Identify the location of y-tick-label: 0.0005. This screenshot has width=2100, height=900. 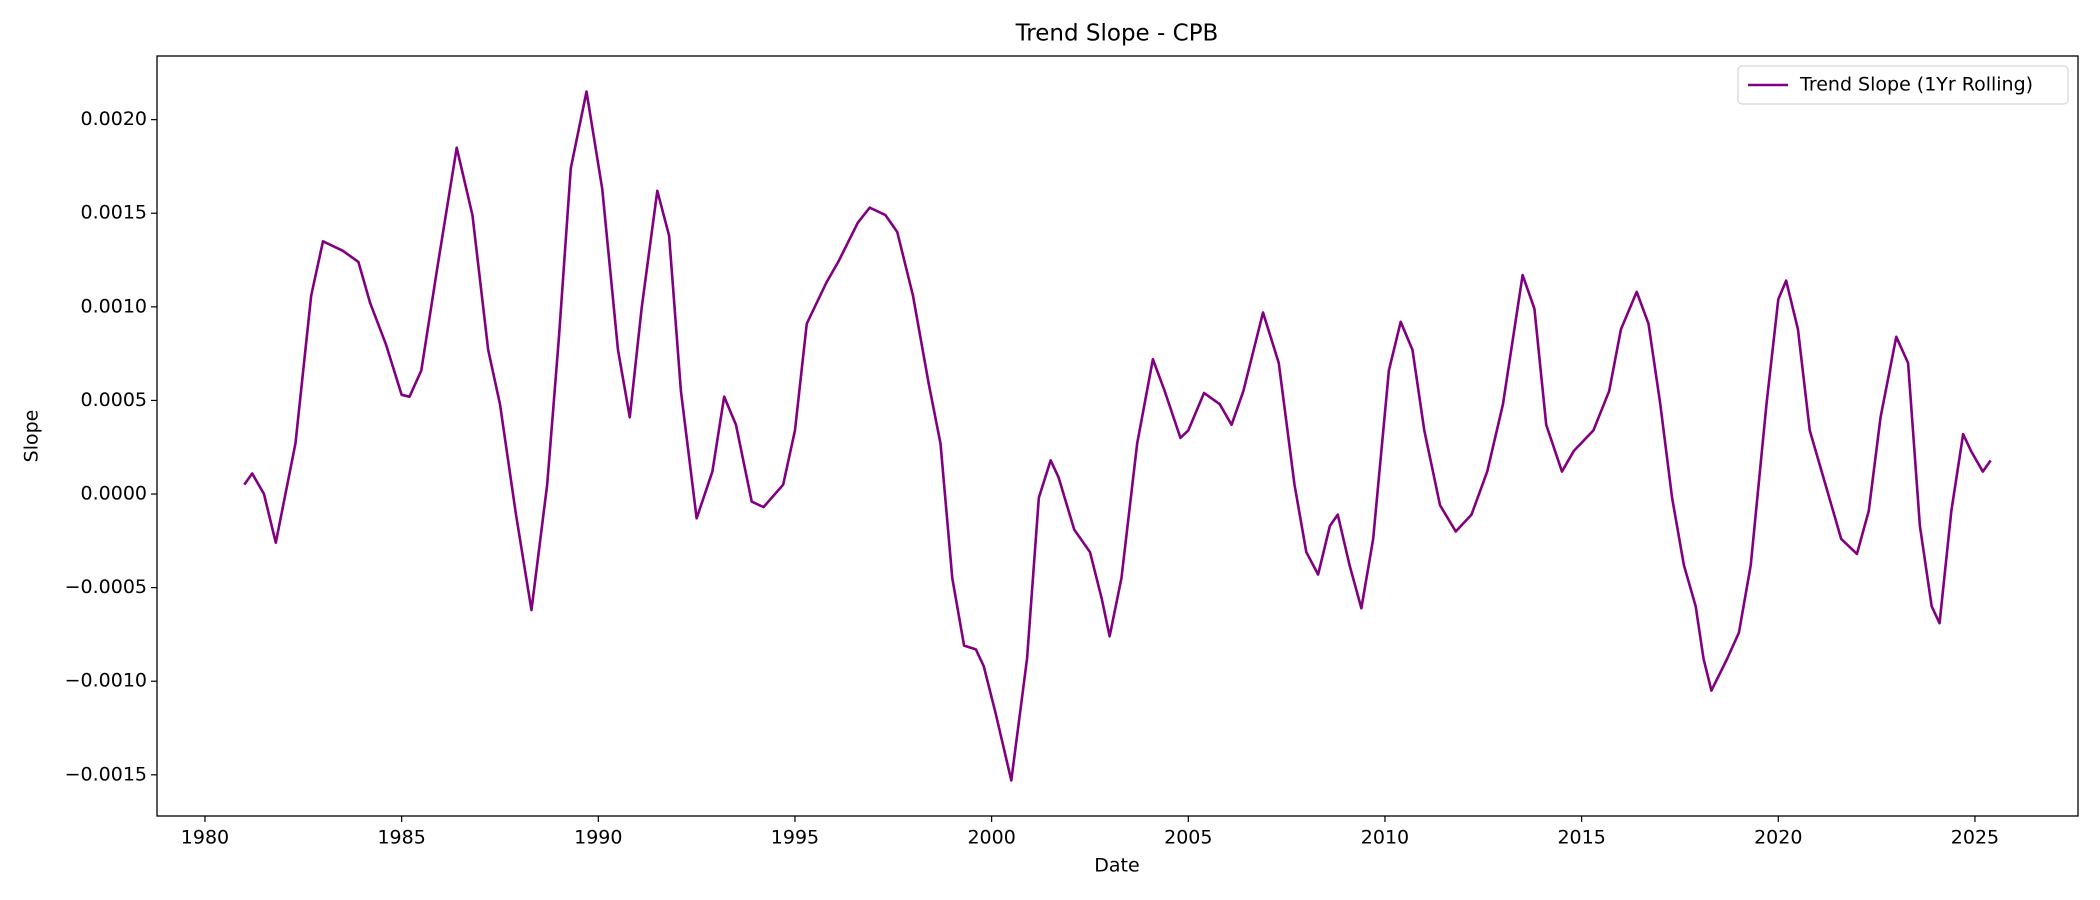
(114, 400).